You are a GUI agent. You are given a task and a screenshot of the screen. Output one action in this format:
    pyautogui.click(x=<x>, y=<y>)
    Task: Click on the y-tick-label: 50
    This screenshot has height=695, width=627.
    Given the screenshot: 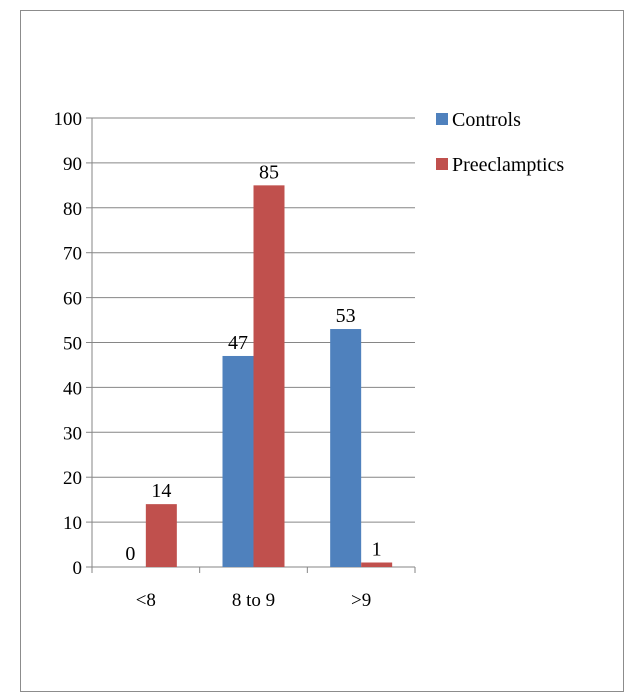 What is the action you would take?
    pyautogui.click(x=72, y=344)
    